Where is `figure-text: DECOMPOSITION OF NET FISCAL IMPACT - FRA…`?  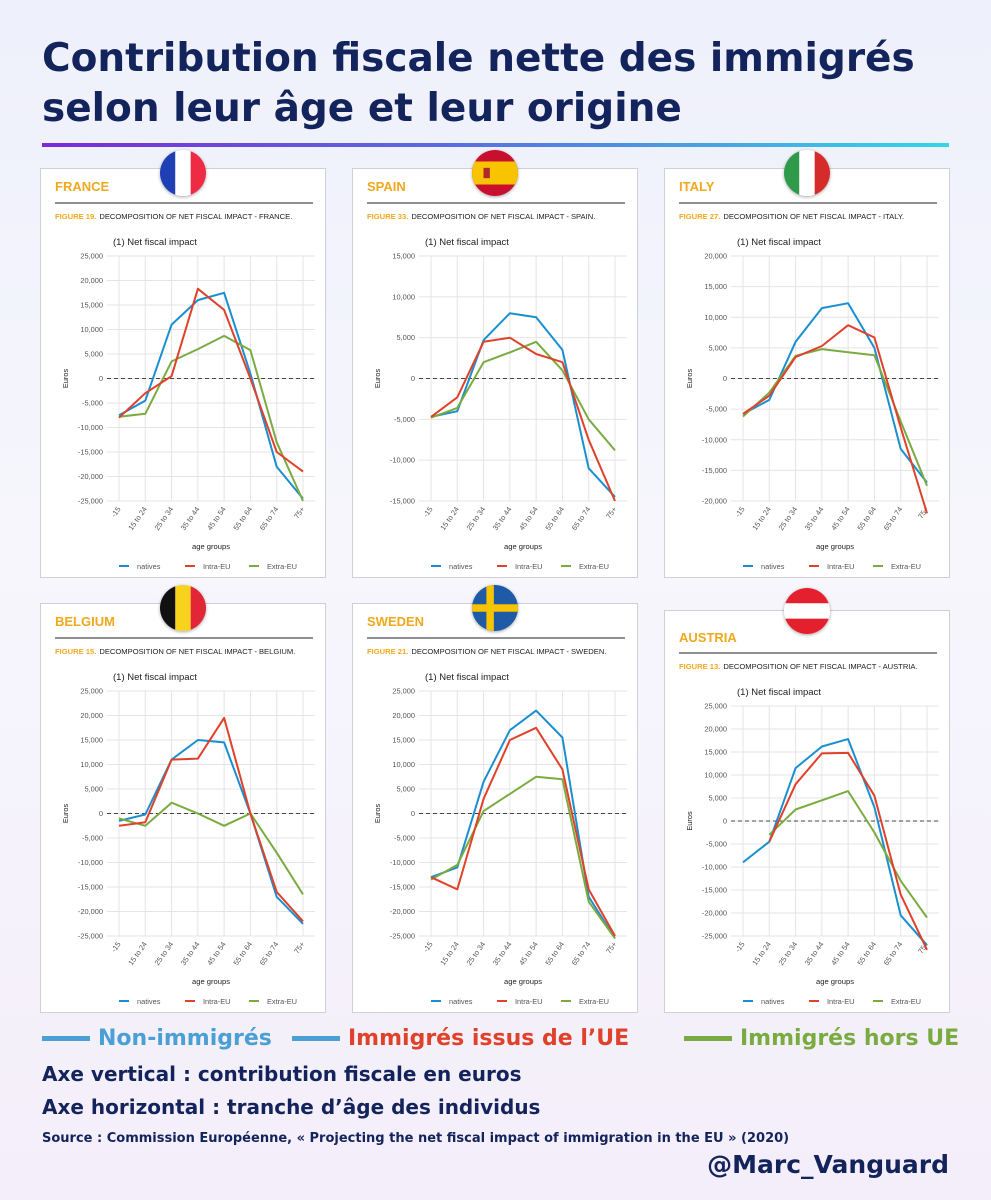
figure-text: DECOMPOSITION OF NET FISCAL IMPACT - FRA… is located at coordinates (195, 216).